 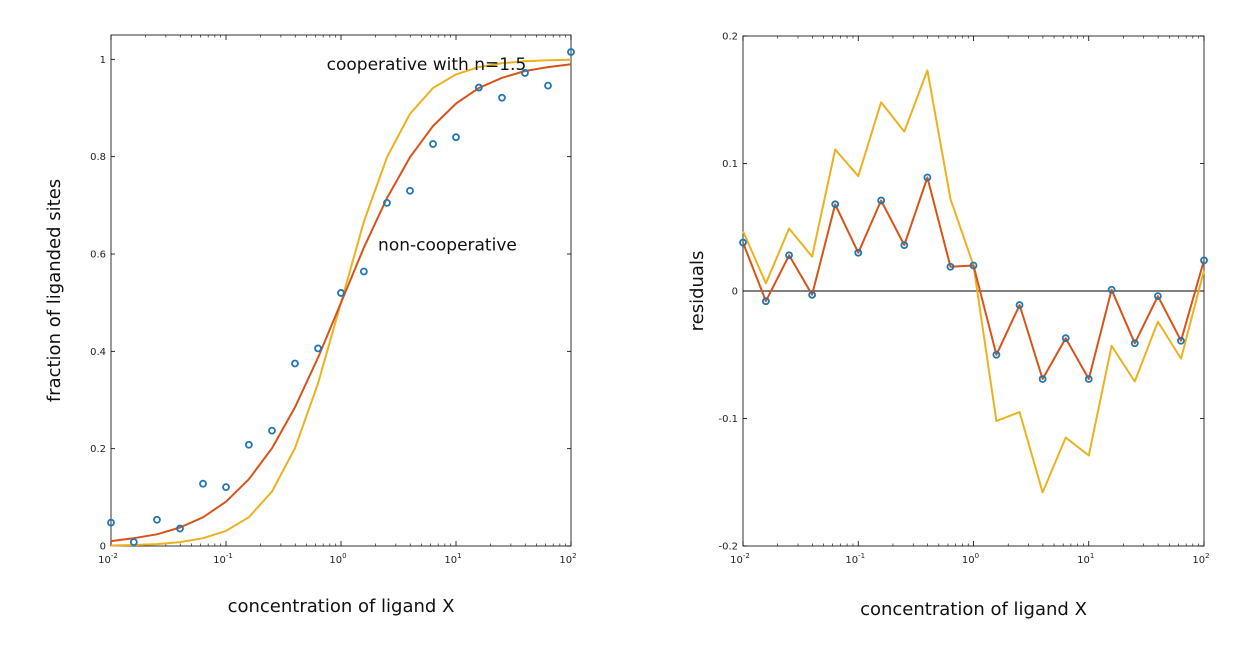 What do you see at coordinates (973, 278) in the screenshot?
I see `noncooperative-residual-line` at bounding box center [973, 278].